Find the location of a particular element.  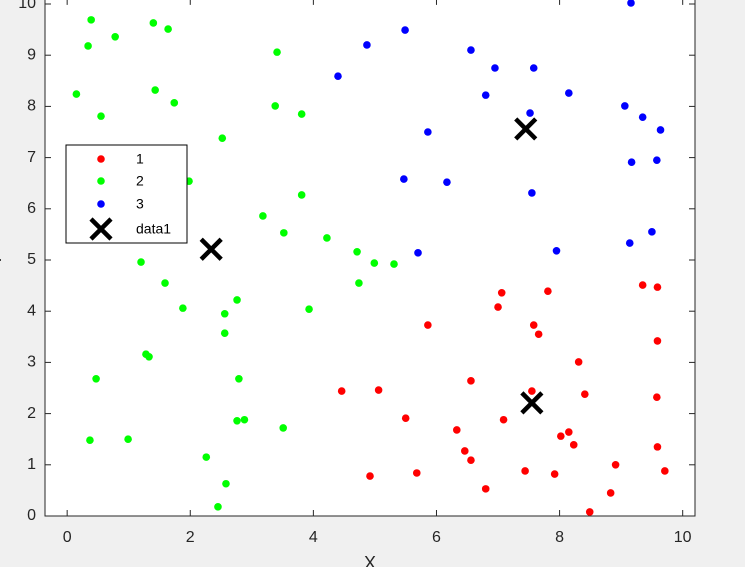

y-tick-label: 9 is located at coordinates (31, 54).